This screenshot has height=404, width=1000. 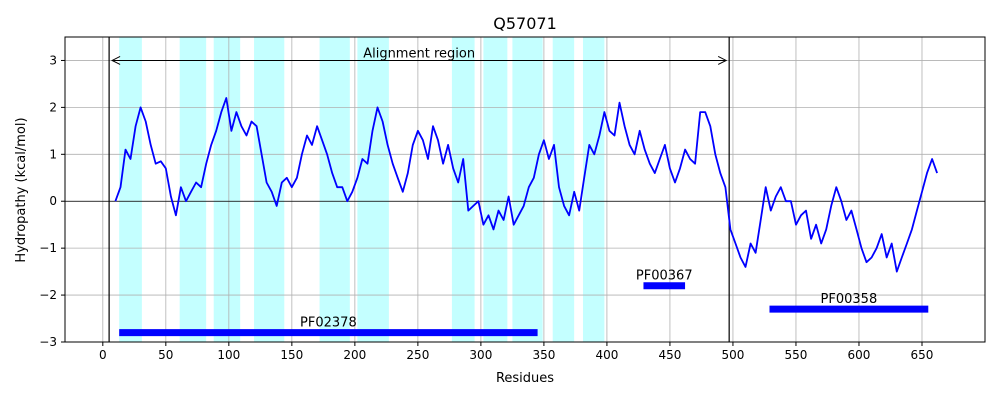 I want to click on x-tick-label: 50, so click(x=165, y=355).